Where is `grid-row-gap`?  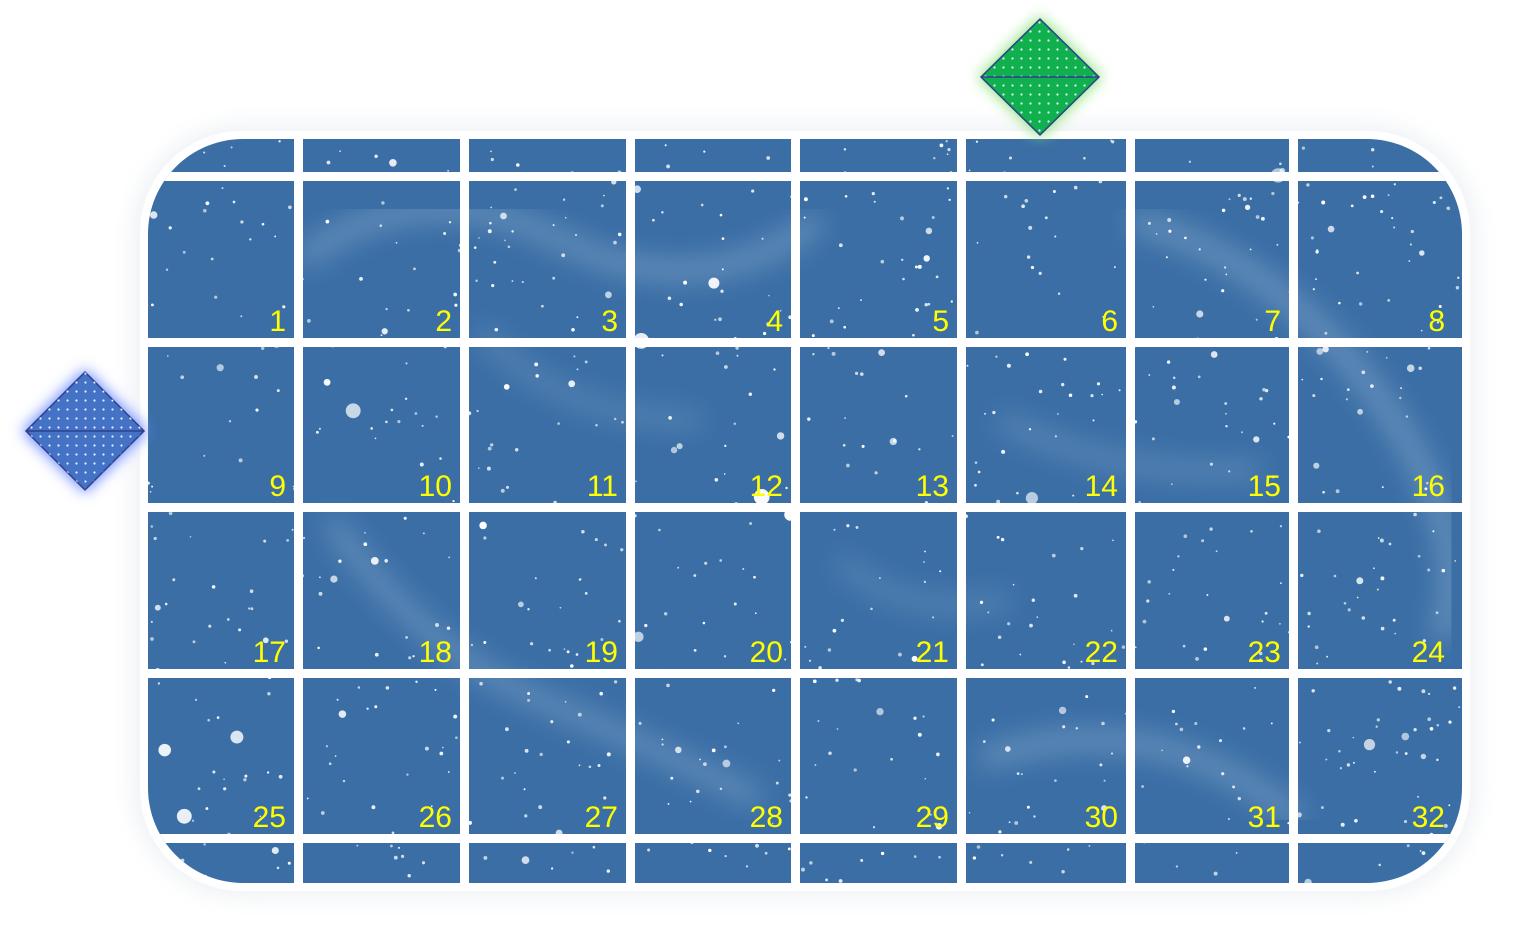 grid-row-gap is located at coordinates (805, 342).